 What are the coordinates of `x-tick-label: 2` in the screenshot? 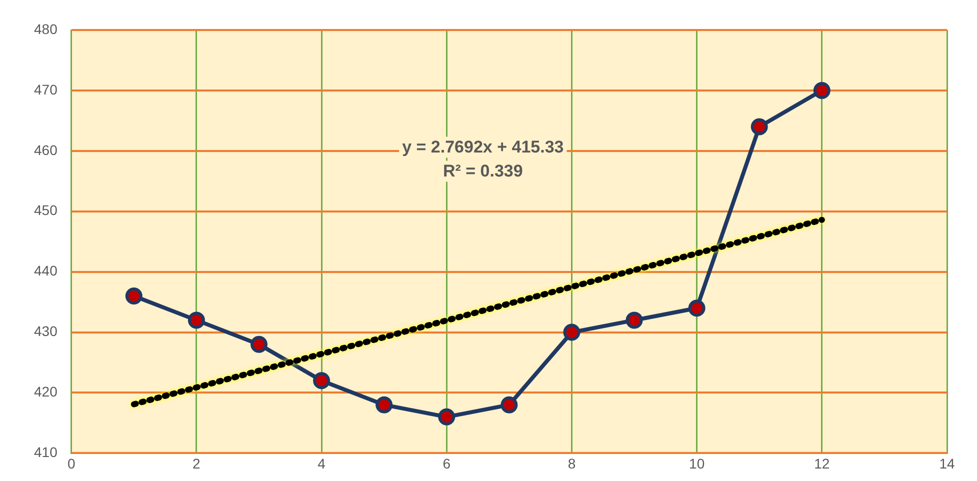 It's located at (196, 463).